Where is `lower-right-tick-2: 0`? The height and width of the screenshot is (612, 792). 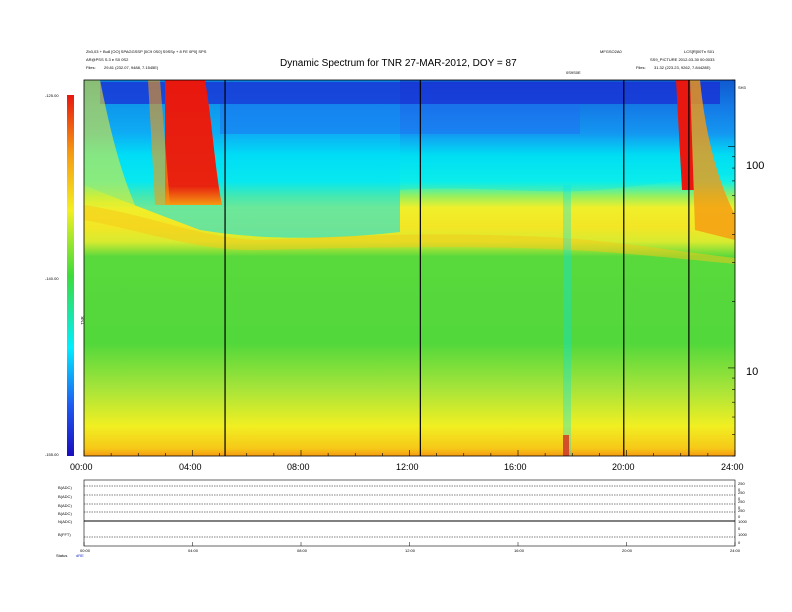
lower-right-tick-2: 0 is located at coordinates (739, 489).